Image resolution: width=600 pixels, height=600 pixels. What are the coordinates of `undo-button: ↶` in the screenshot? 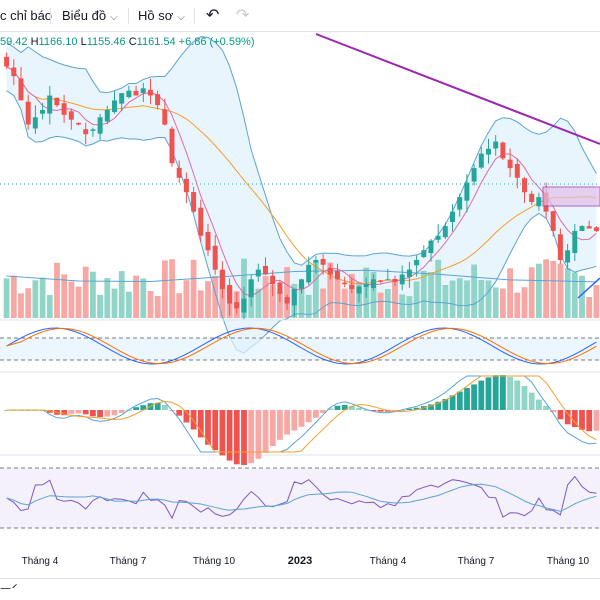 It's located at (212, 16).